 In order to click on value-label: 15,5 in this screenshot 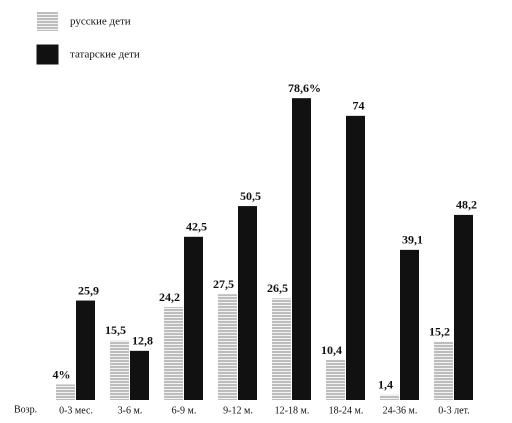, I will do `click(115, 330)`.